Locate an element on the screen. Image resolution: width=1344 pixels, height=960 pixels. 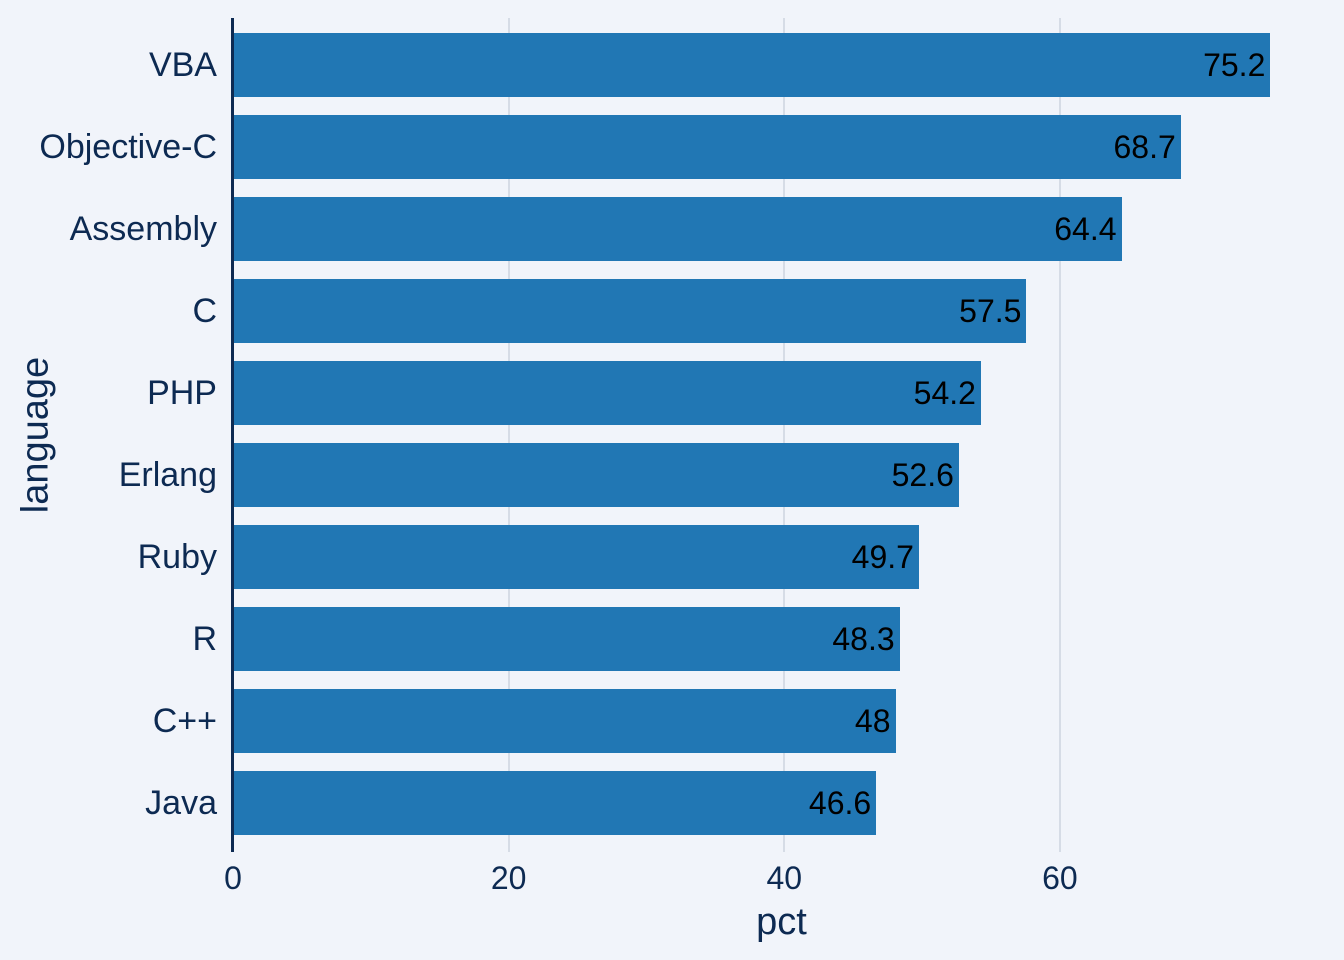
category-label-java: Java is located at coordinates (181, 803).